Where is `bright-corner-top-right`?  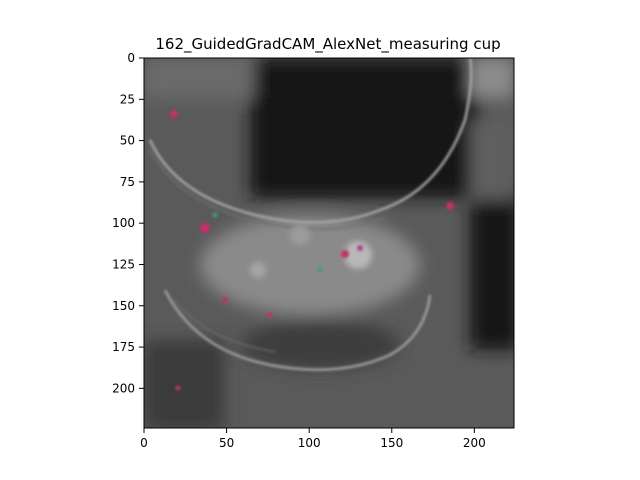
bright-corner-top-right is located at coordinates (492, 78).